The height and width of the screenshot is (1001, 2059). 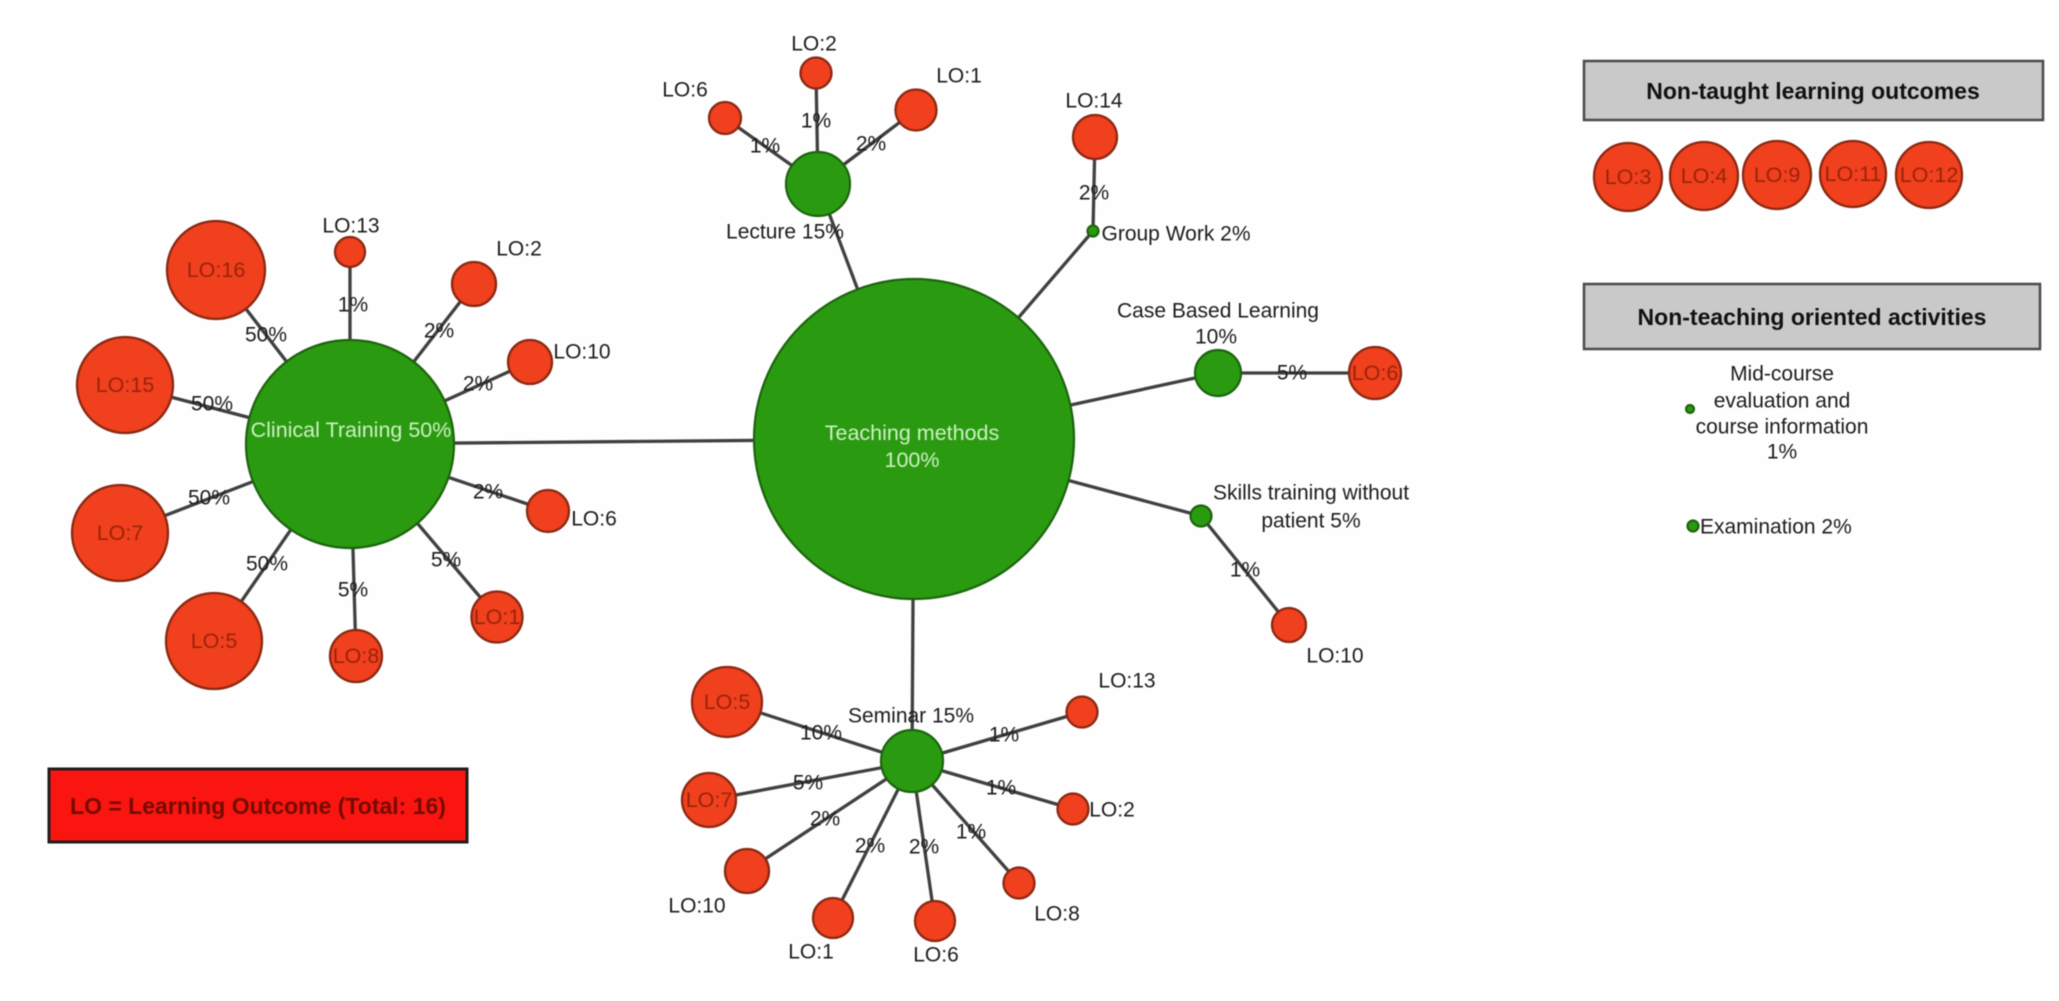 I want to click on svg-text:LO = Learning Outcome (Total:: LO = Learning Outcome (Total: 16), so click(x=258, y=806).